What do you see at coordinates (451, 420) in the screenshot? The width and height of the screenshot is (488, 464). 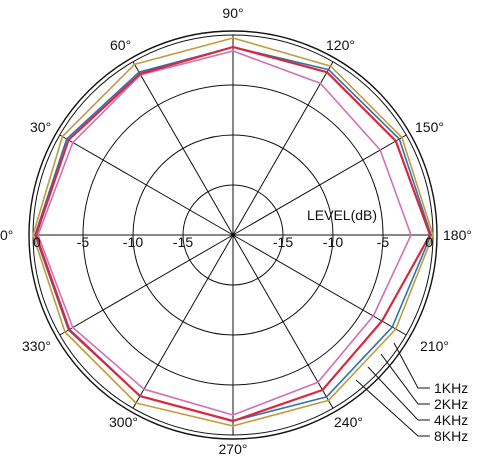 I see `legend-label-4KHz: 4KHz` at bounding box center [451, 420].